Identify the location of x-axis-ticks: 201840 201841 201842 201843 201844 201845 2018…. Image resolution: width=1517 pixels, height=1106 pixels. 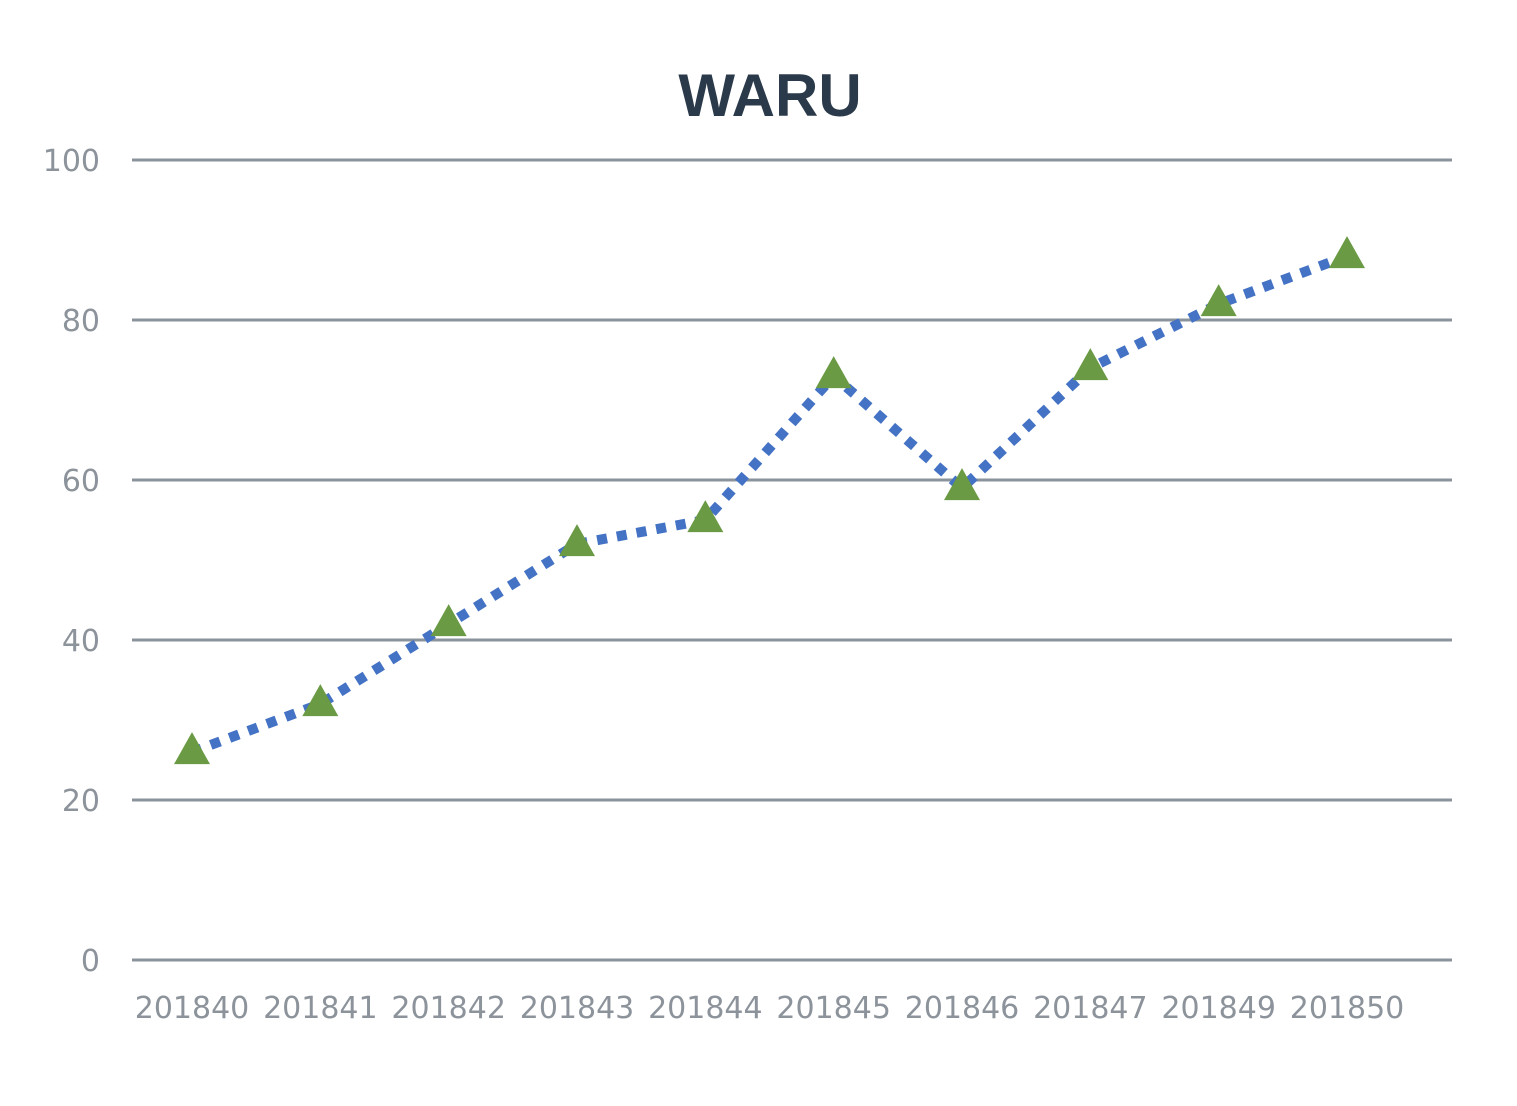
(770, 1008).